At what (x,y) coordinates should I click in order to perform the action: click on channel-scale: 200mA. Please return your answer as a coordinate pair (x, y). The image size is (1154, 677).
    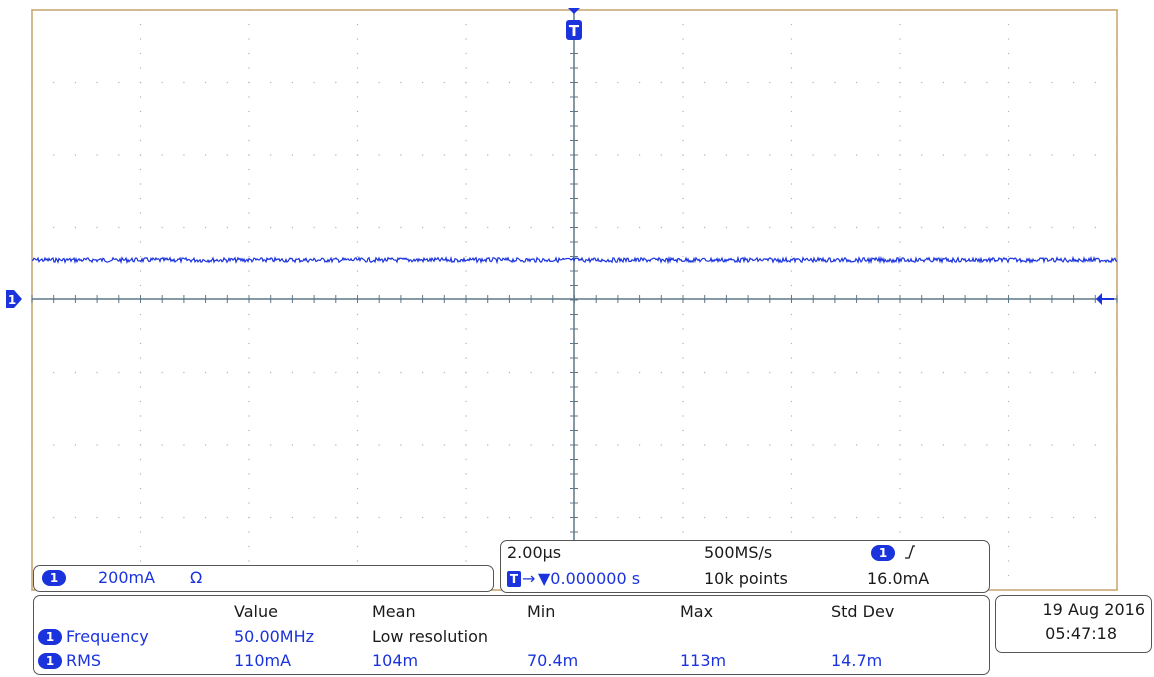
    Looking at the image, I should click on (127, 577).